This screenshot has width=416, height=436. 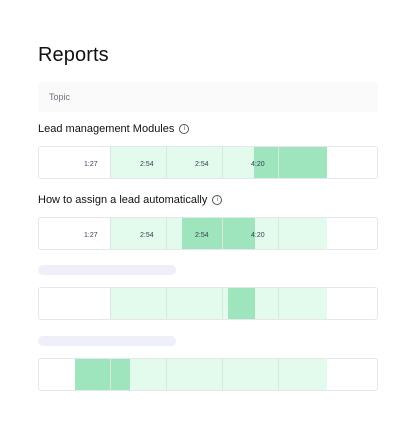 I want to click on topic-header-label: Topic, so click(x=60, y=97).